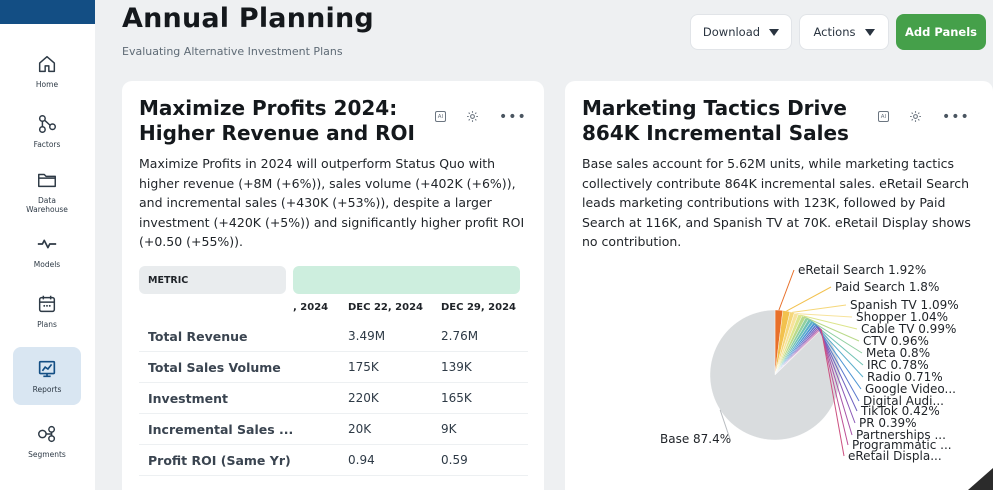  I want to click on pie-label: IRC 0.78%, so click(898, 365).